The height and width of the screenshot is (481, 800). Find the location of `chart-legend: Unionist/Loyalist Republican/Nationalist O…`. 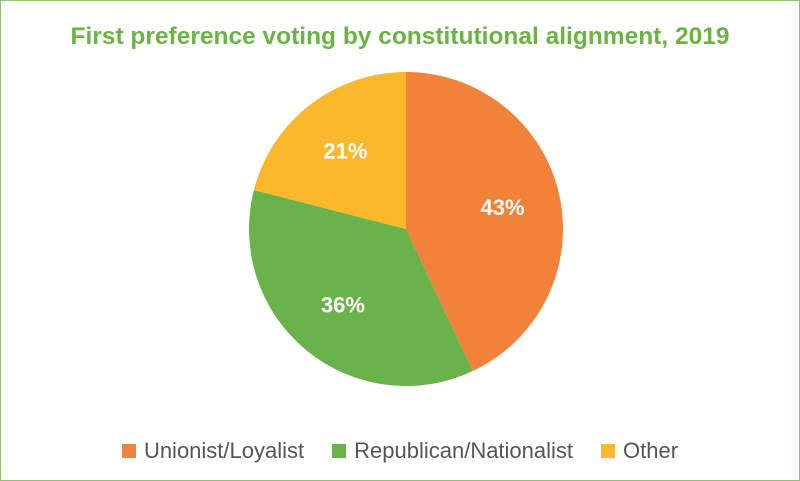

chart-legend: Unionist/Loyalist Republican/Nationalist O… is located at coordinates (400, 451).